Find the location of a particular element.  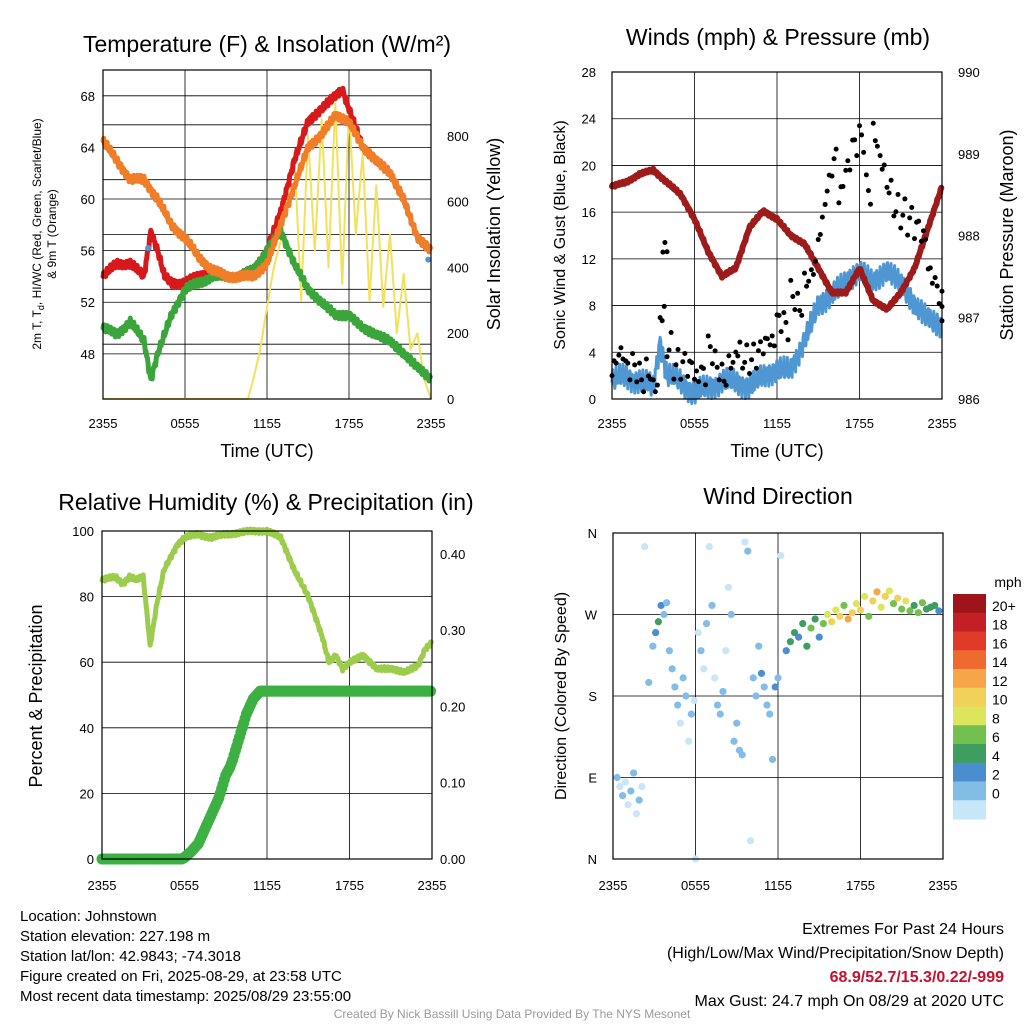

sonic-wind-line is located at coordinates (776, 332).